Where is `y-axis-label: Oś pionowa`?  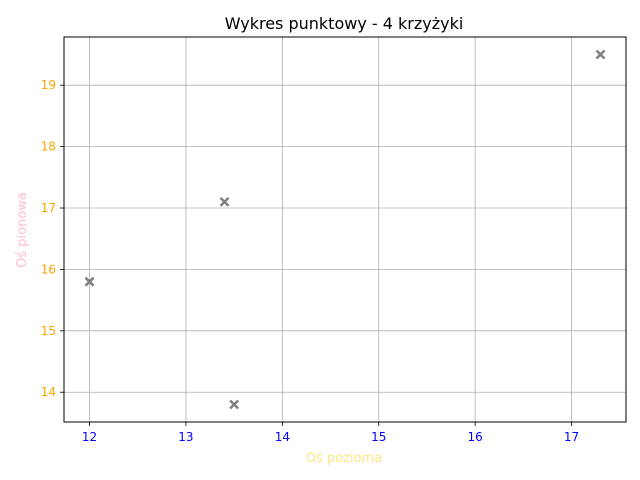 y-axis-label: Oś pionowa is located at coordinates (22, 230).